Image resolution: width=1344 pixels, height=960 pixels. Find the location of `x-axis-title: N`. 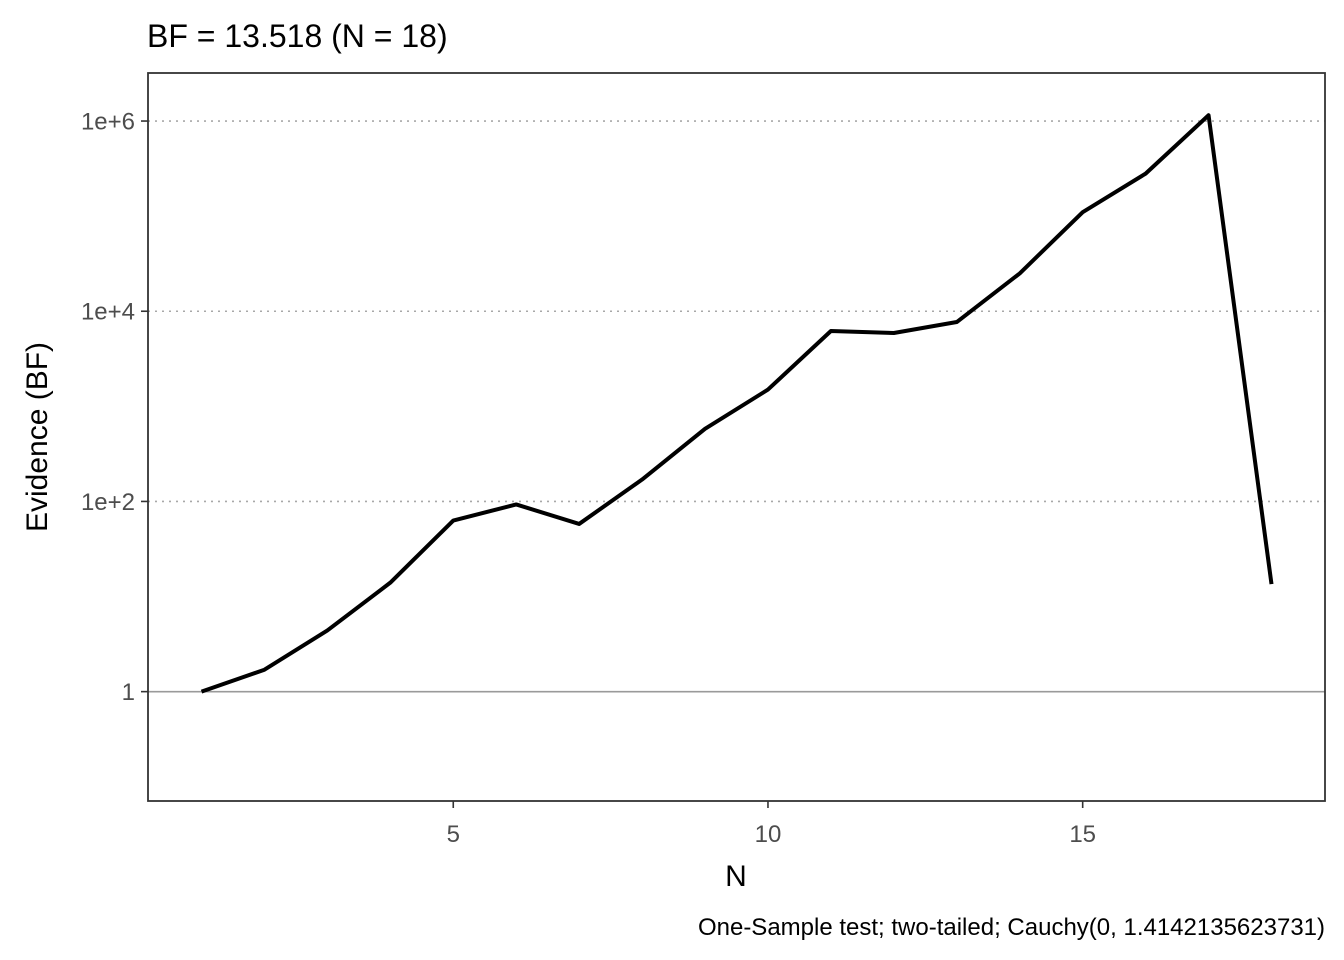

x-axis-title: N is located at coordinates (736, 876).